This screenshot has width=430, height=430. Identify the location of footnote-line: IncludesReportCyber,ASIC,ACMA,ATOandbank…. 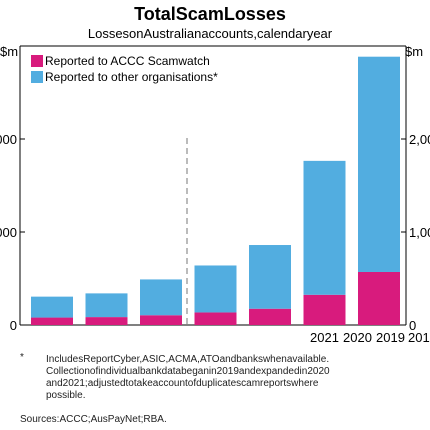
(188, 359).